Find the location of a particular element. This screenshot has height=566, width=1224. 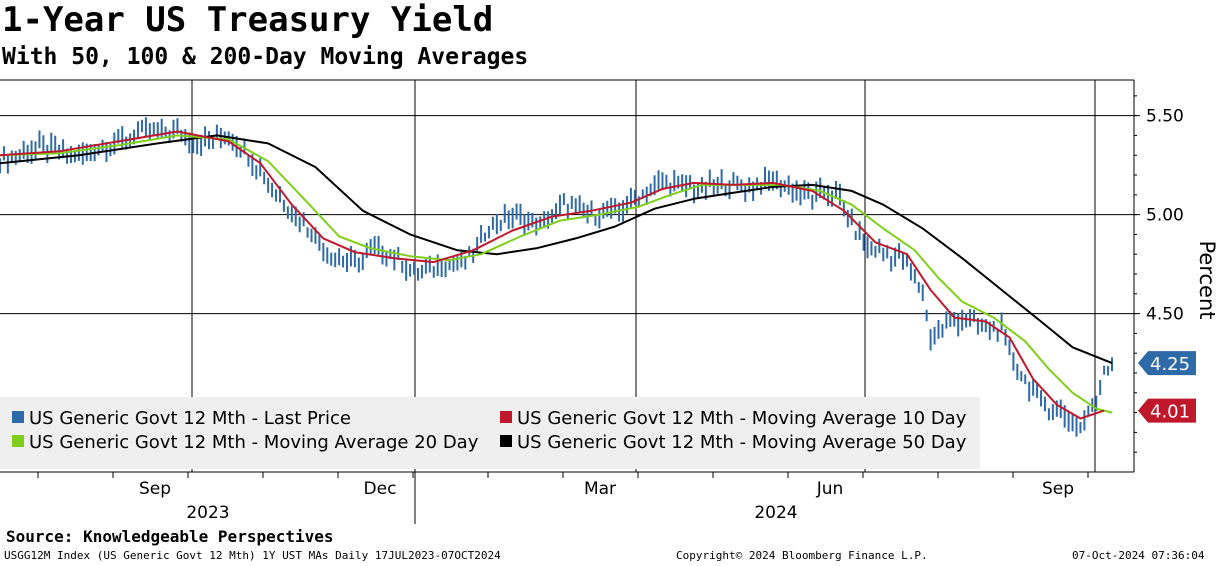

footer-copyright: Copyright© 2024 Bloomberg Finance L.P. is located at coordinates (802, 555).